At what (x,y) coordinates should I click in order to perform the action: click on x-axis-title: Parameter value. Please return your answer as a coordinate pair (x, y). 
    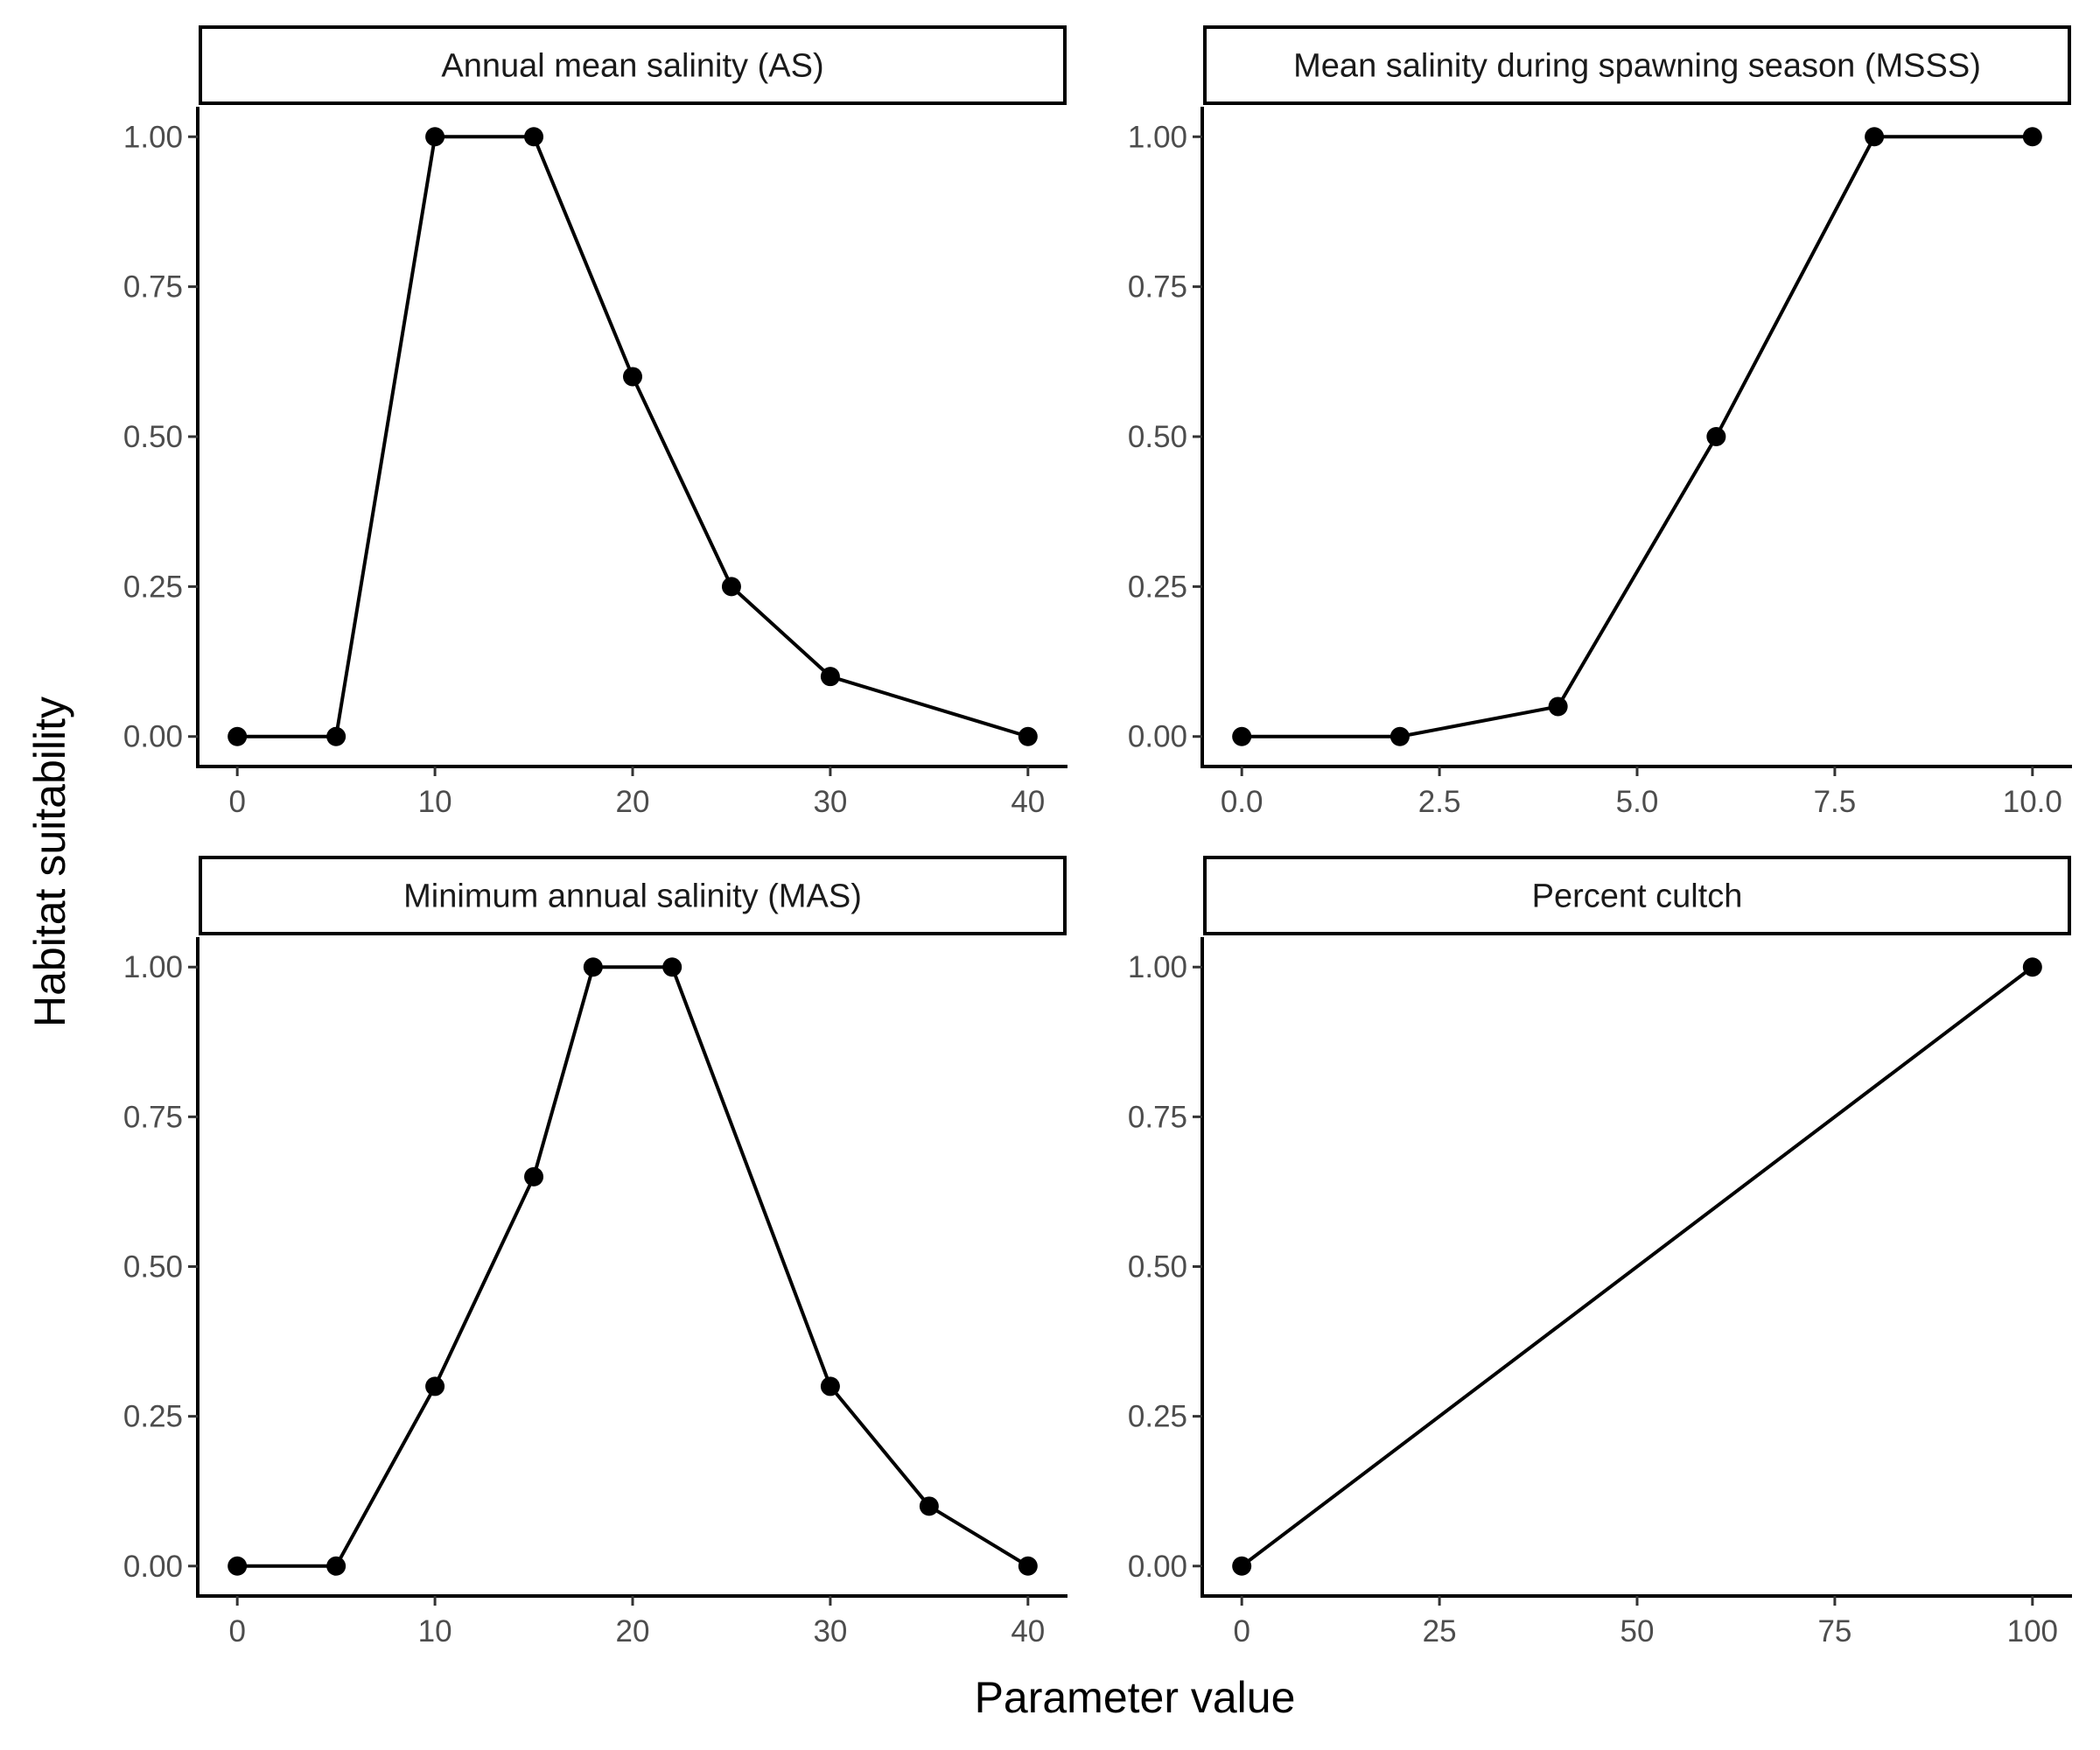
    Looking at the image, I should click on (1135, 1697).